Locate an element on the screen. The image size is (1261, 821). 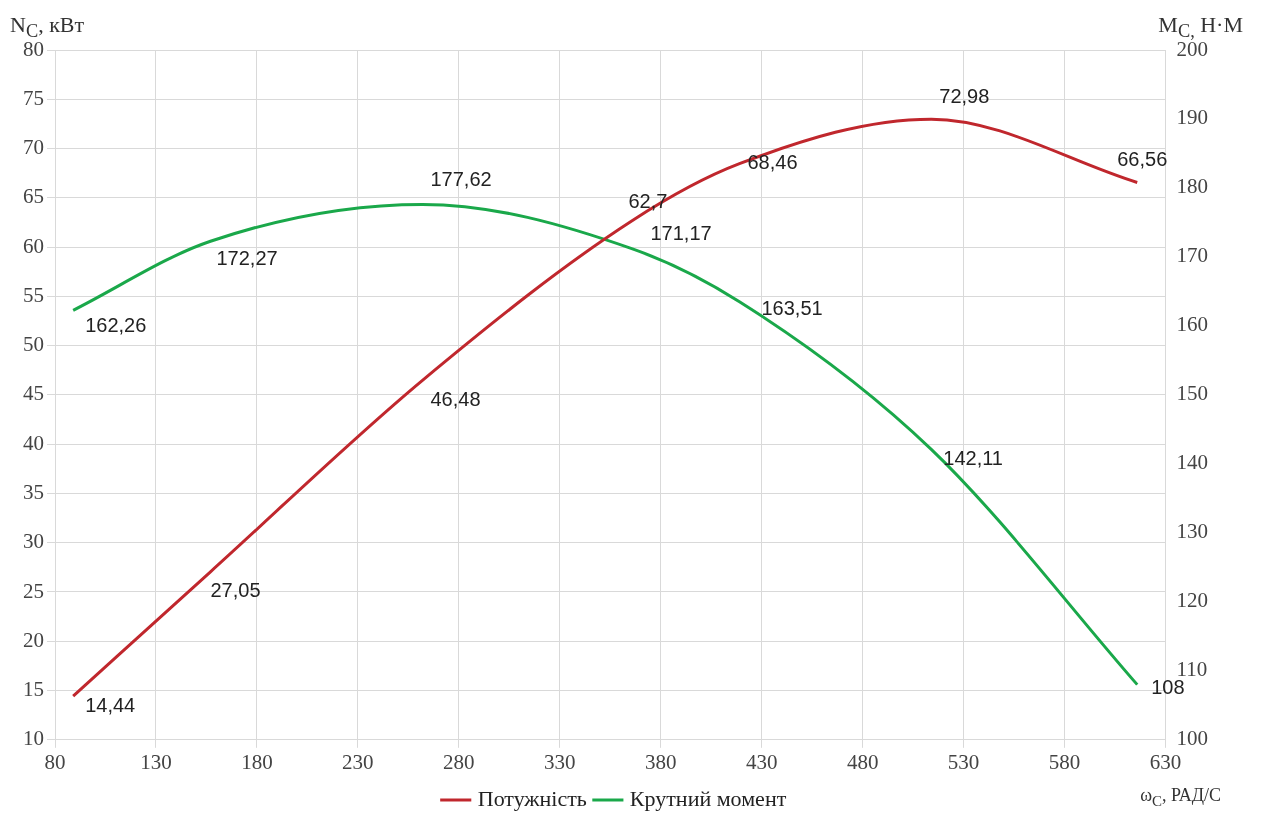
data-label: 62,7 is located at coordinates (648, 200).